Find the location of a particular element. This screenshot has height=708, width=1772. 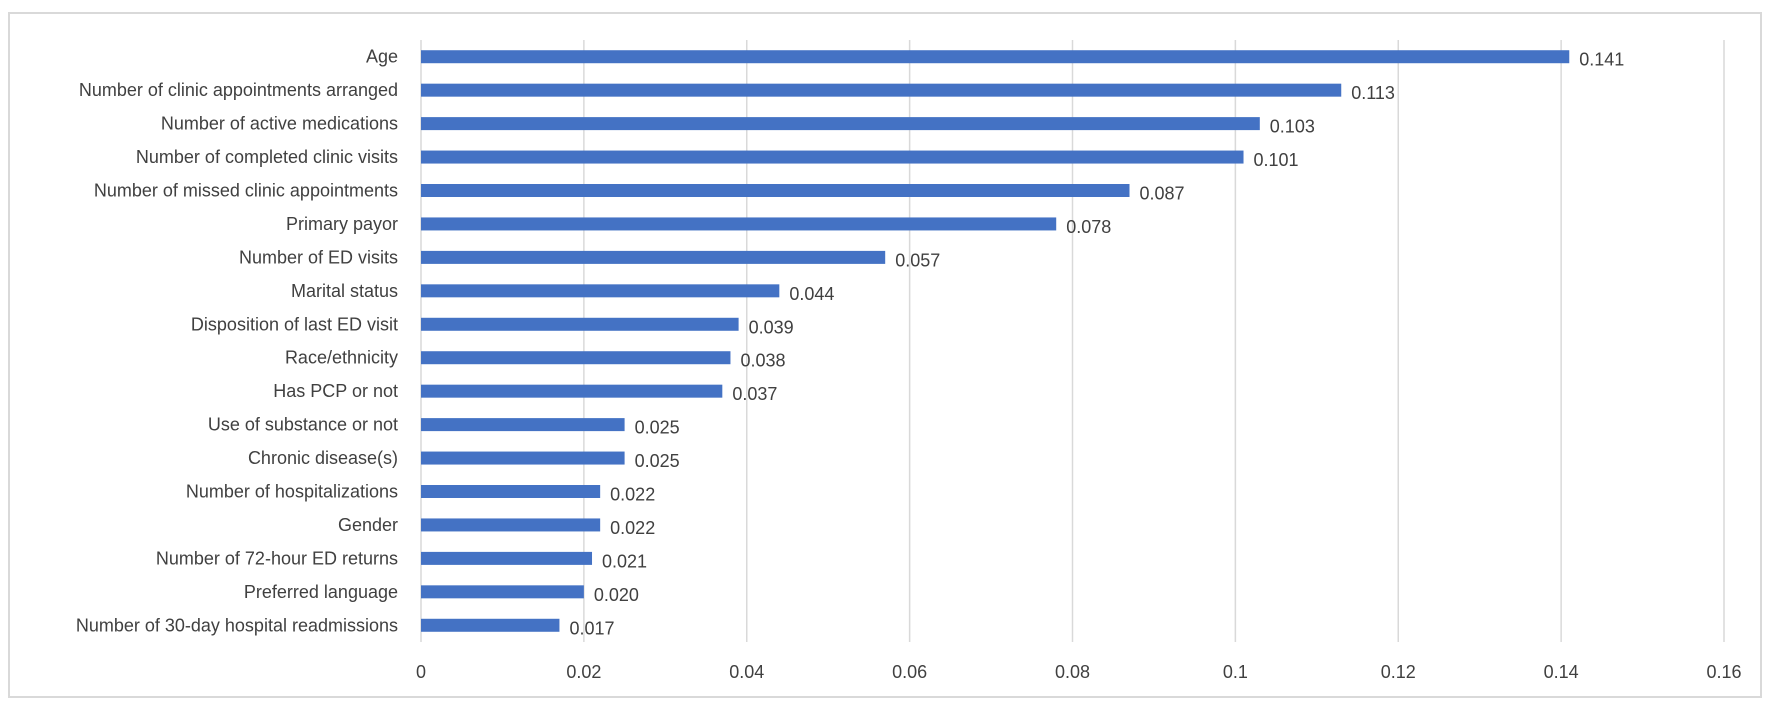

x-tick-label: 0.1 is located at coordinates (1235, 672).